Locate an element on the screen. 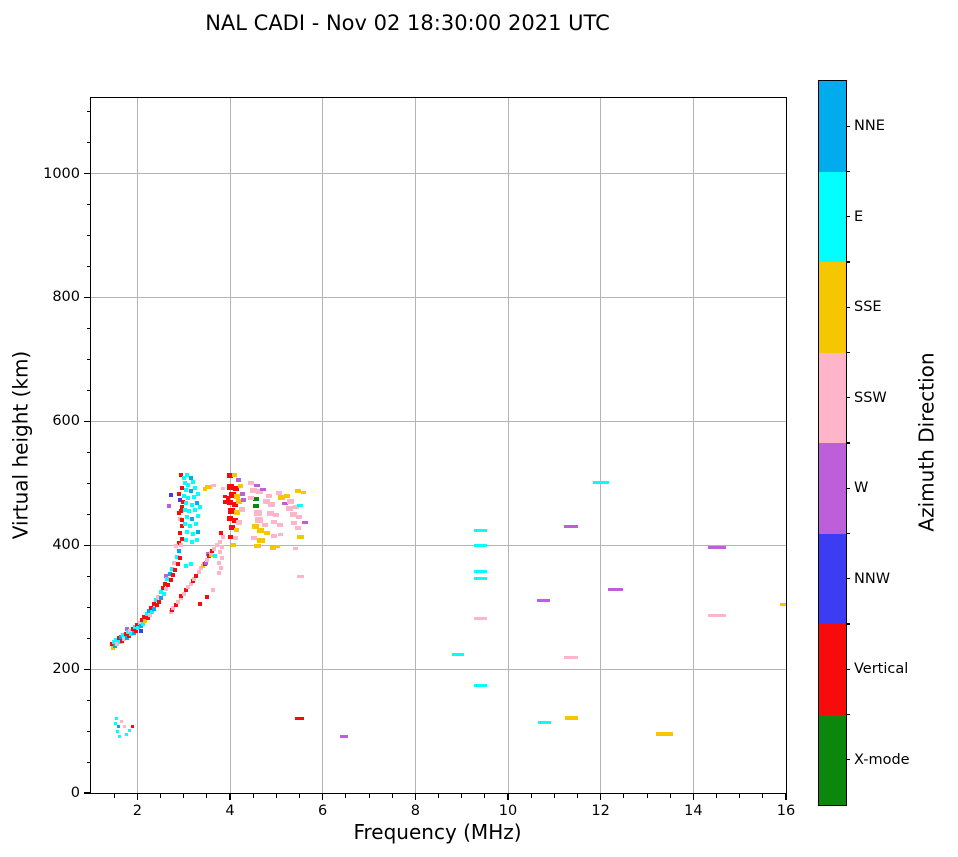  y-tick-label: 1000 is located at coordinates (61, 173).